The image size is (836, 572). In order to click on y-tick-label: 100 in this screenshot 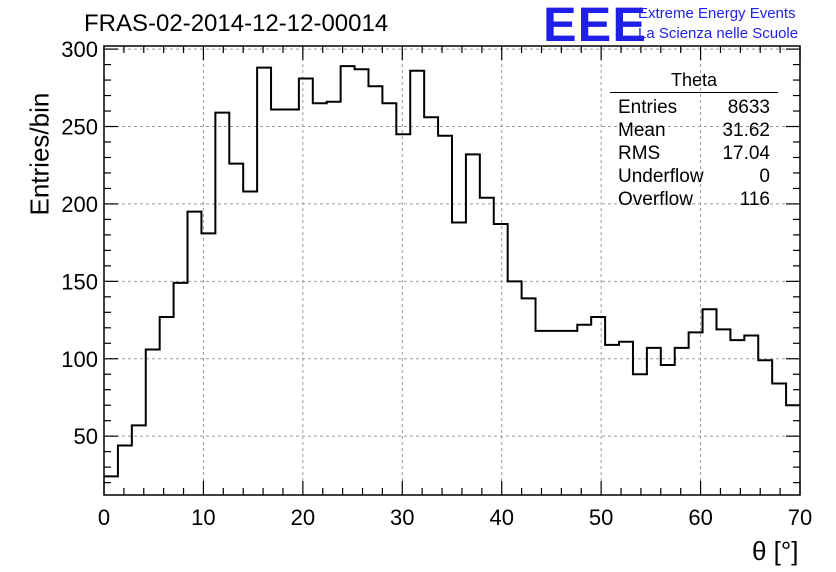, I will do `click(79, 359)`.